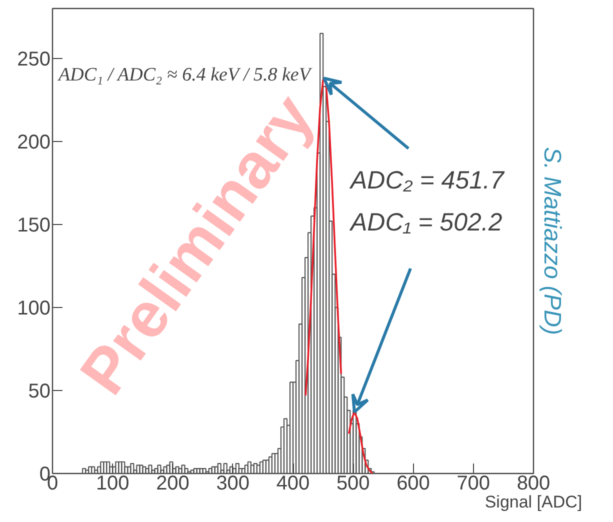  Describe the element at coordinates (473, 483) in the screenshot. I see `x-tick-label: 700` at that location.